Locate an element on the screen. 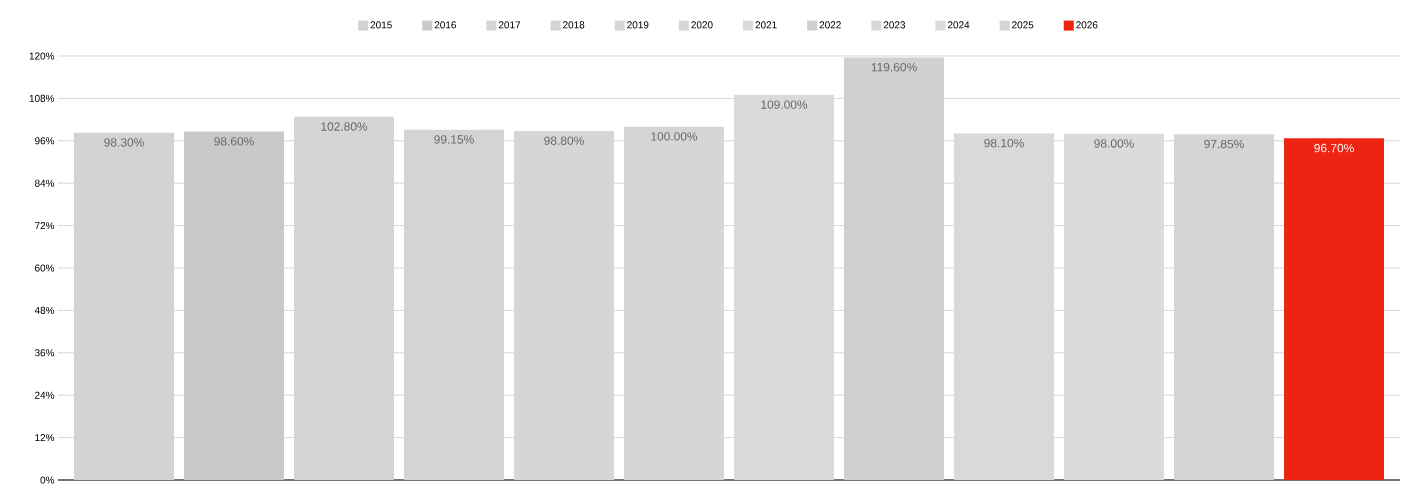 The height and width of the screenshot is (490, 1415). y-tick-label: 60% is located at coordinates (45, 268).